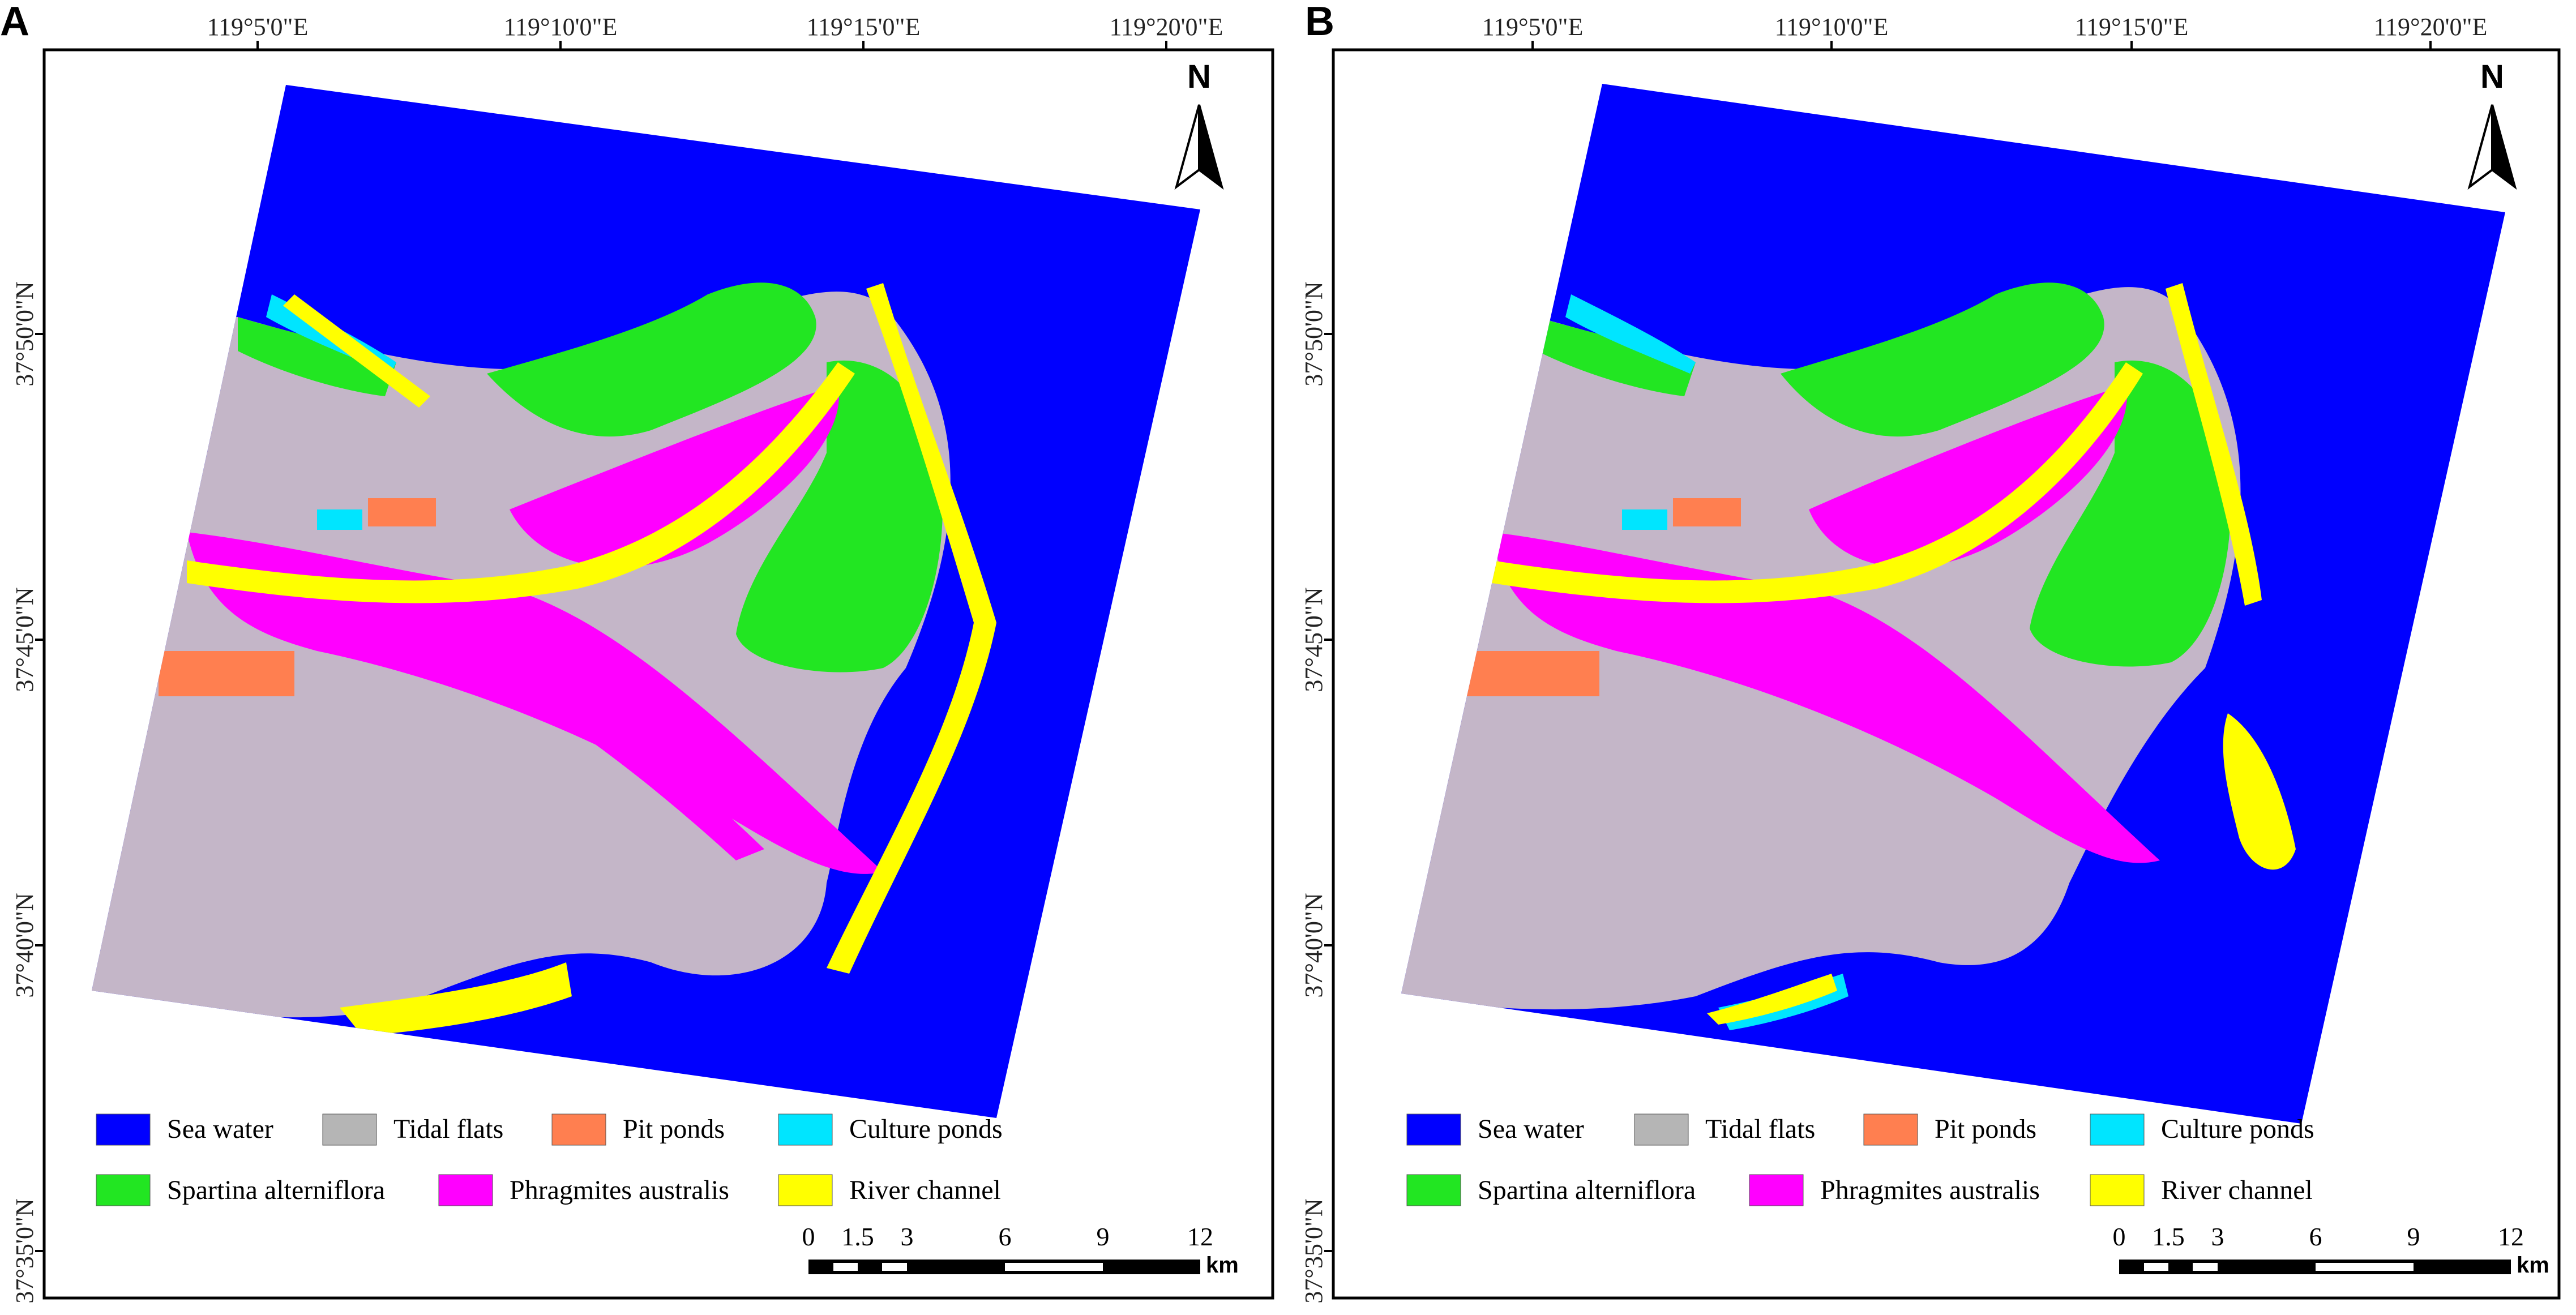  Describe the element at coordinates (1004, 1267) in the screenshot. I see `scale-bar-outline` at that location.